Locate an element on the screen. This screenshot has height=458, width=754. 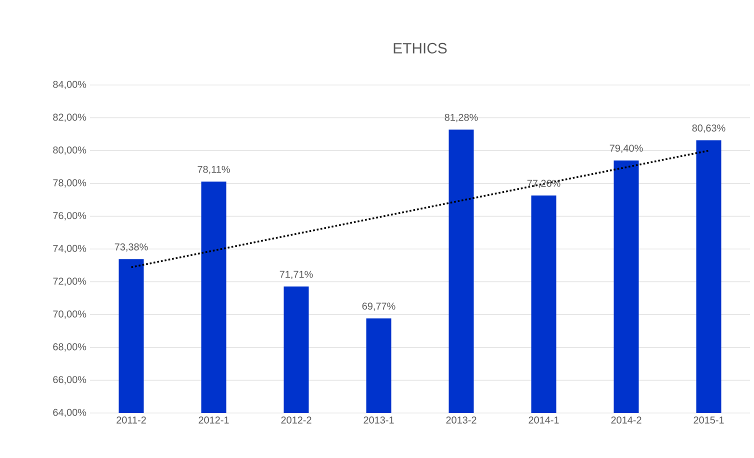
x-tick-label: 2014-2 is located at coordinates (626, 420).